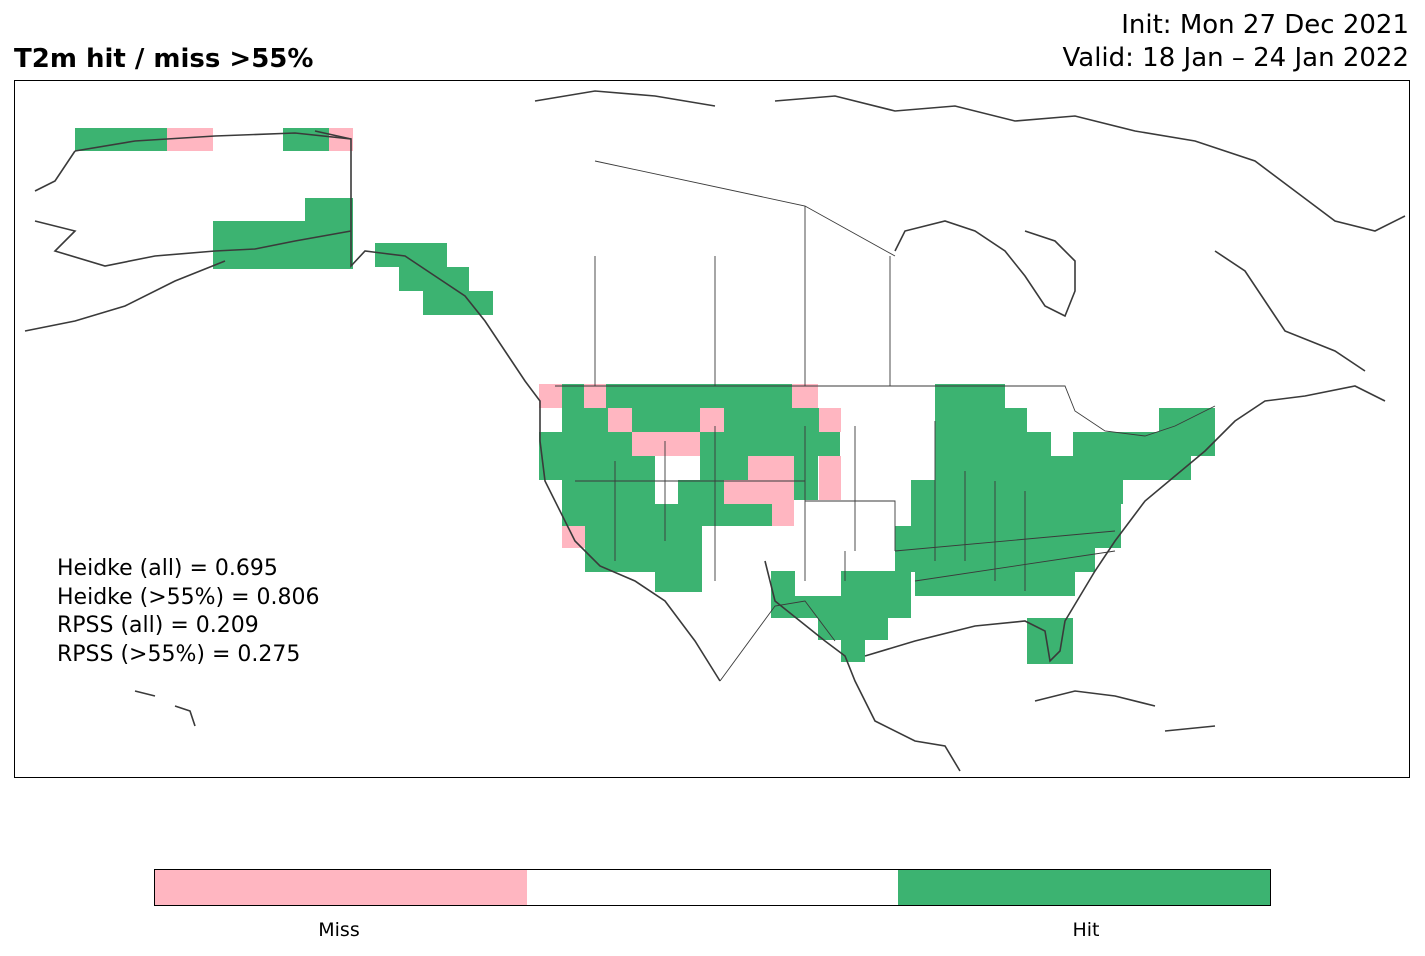 Image resolution: width=1425 pixels, height=956 pixels. Describe the element at coordinates (1236, 58) in the screenshot. I see `valid-period: Valid: 18 Jan – 24 Jan 2022` at that location.